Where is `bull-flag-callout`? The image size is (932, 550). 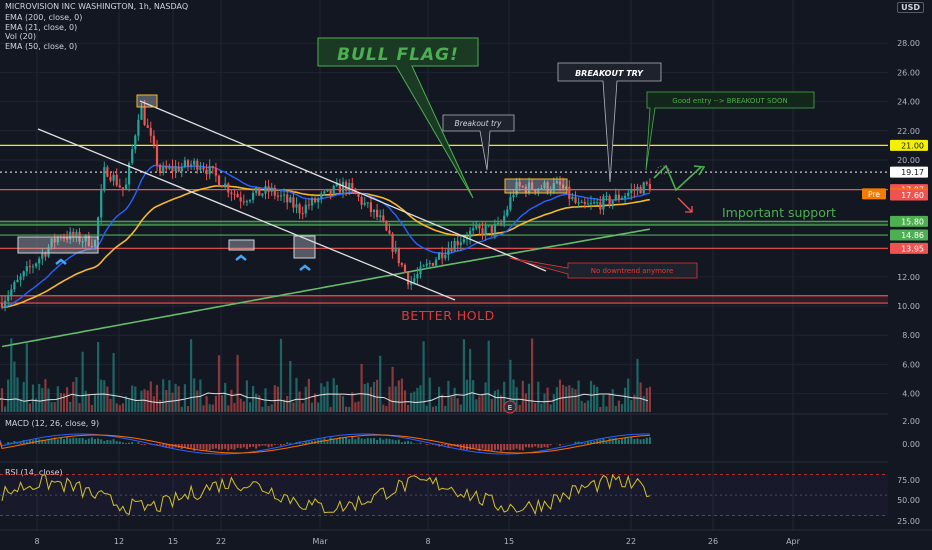
bull-flag-callout is located at coordinates (398, 118).